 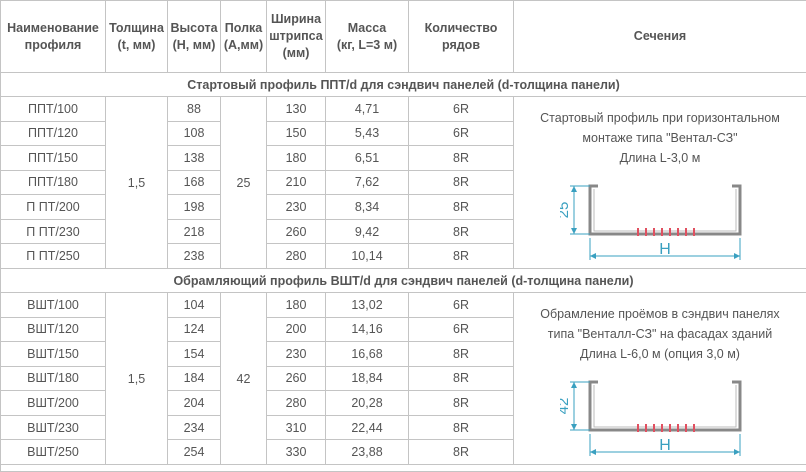 What do you see at coordinates (53, 182) in the screenshot?
I see `cell: ППТ/180` at bounding box center [53, 182].